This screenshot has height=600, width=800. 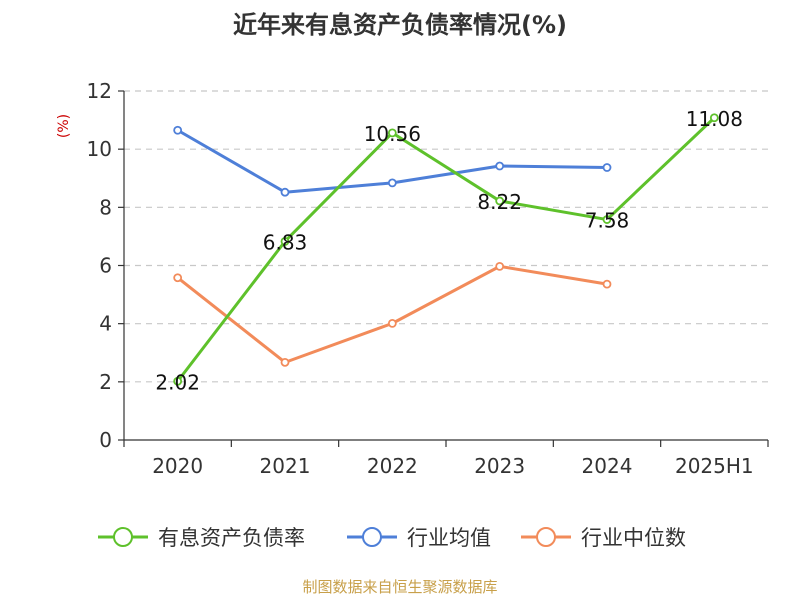 What do you see at coordinates (400, 25) in the screenshot?
I see `chart-title: 近年来有息资产负债率情况(%)` at bounding box center [400, 25].